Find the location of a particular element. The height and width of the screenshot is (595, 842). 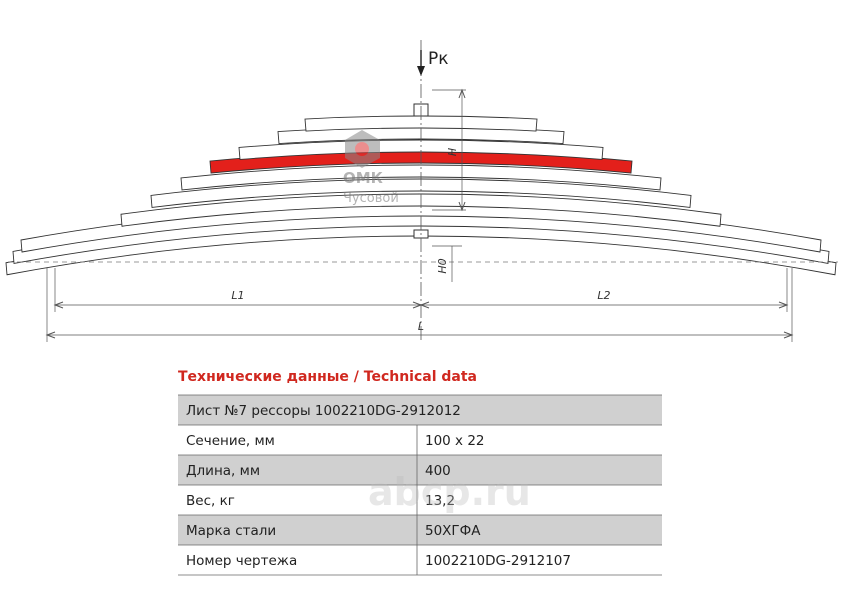

table-cell: 50ХГФА is located at coordinates (453, 531).